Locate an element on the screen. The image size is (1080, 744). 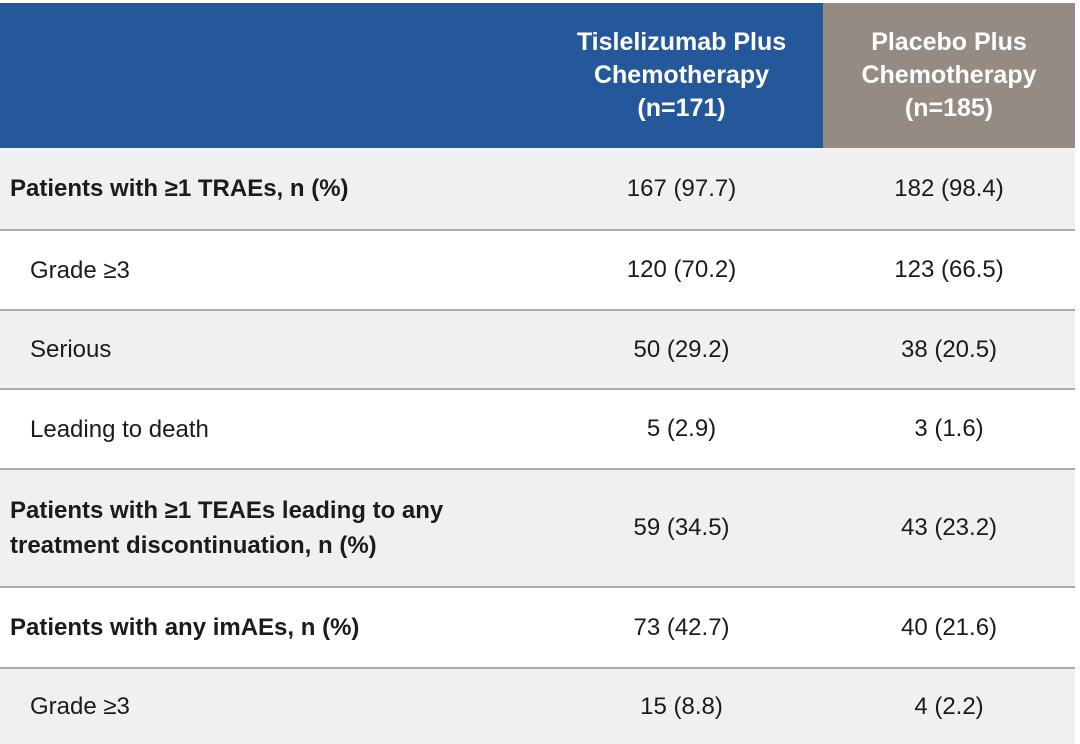
value-tislelizumab: 15 (8.8) is located at coordinates (681, 706).